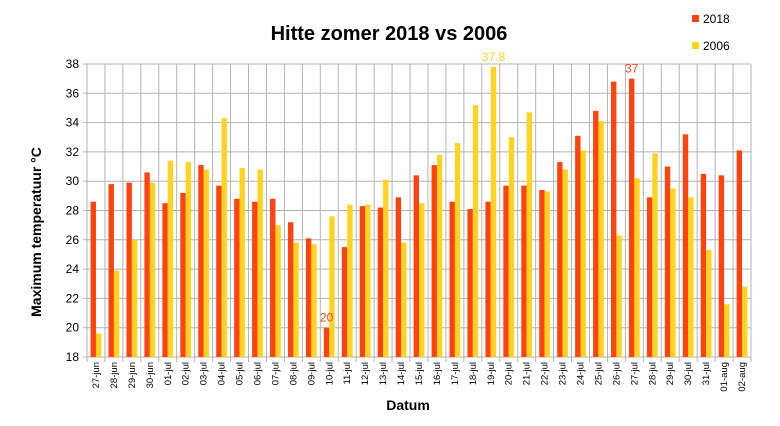 This screenshot has width=780, height=426. What do you see at coordinates (36, 232) in the screenshot?
I see `y-axis-title: Maximum temperatuur °C` at bounding box center [36, 232].